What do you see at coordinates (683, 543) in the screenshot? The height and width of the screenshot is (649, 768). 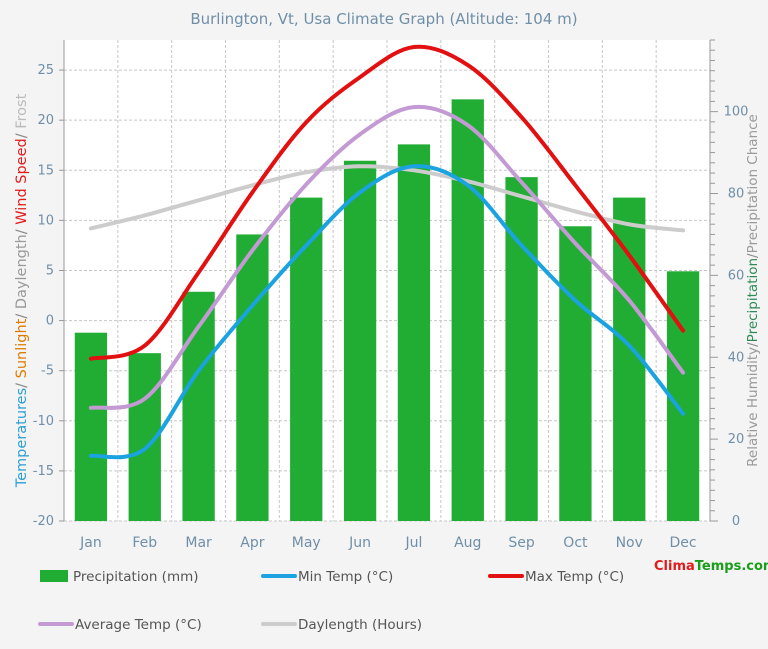 I see `x-tick-label-dec: Dec` at bounding box center [683, 543].